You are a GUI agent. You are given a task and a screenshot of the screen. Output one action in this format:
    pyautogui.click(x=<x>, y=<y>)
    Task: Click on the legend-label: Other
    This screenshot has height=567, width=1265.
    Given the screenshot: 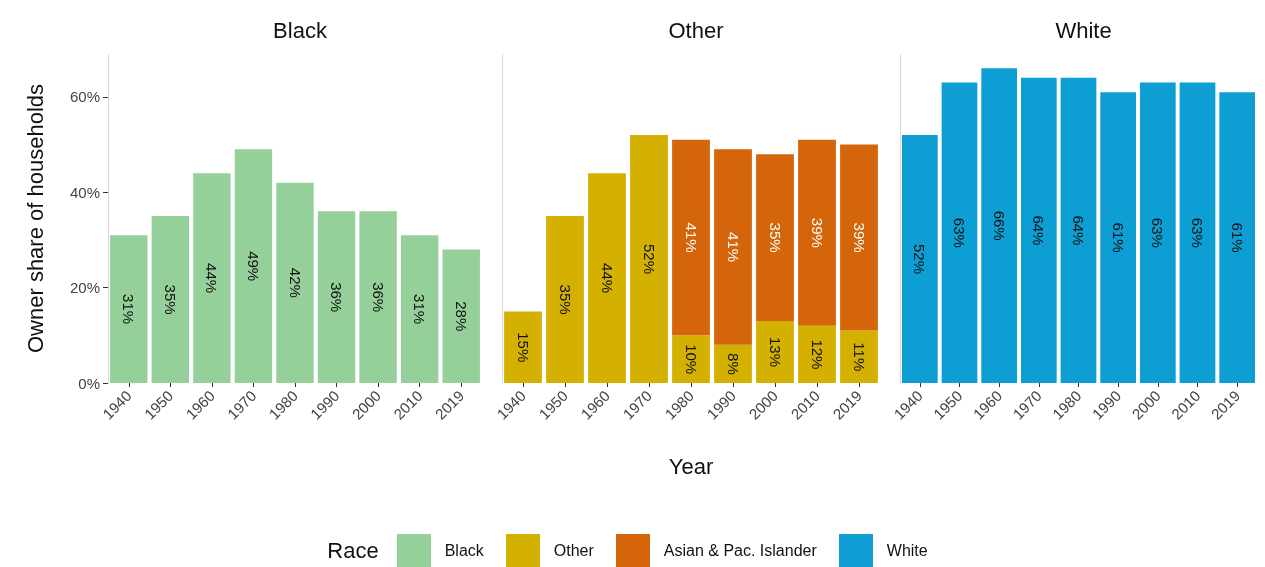 What is the action you would take?
    pyautogui.click(x=573, y=551)
    